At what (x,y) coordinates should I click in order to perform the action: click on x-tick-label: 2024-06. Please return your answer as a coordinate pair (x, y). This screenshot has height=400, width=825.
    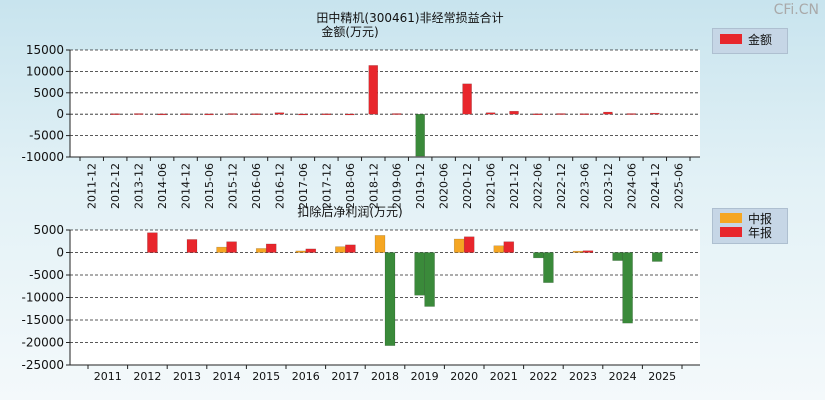
    Looking at the image, I should click on (631, 186).